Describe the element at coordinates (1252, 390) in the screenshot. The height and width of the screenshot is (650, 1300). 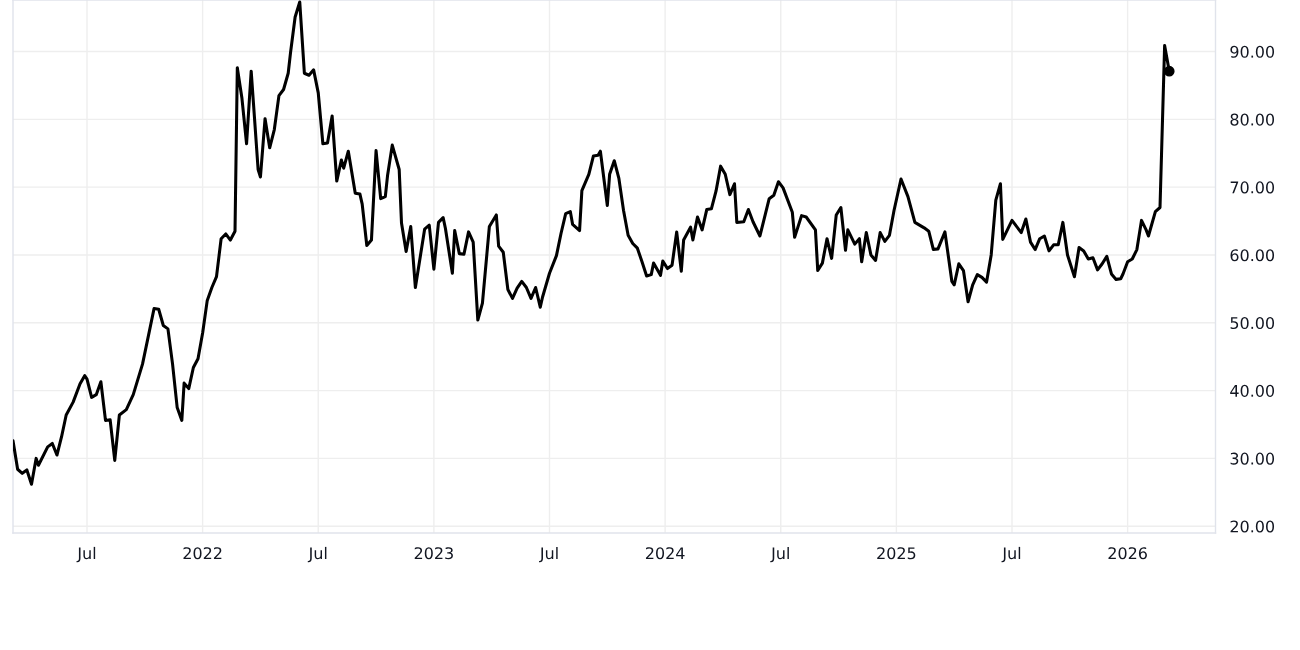
I see `y-tick-label: 40.00` at that location.